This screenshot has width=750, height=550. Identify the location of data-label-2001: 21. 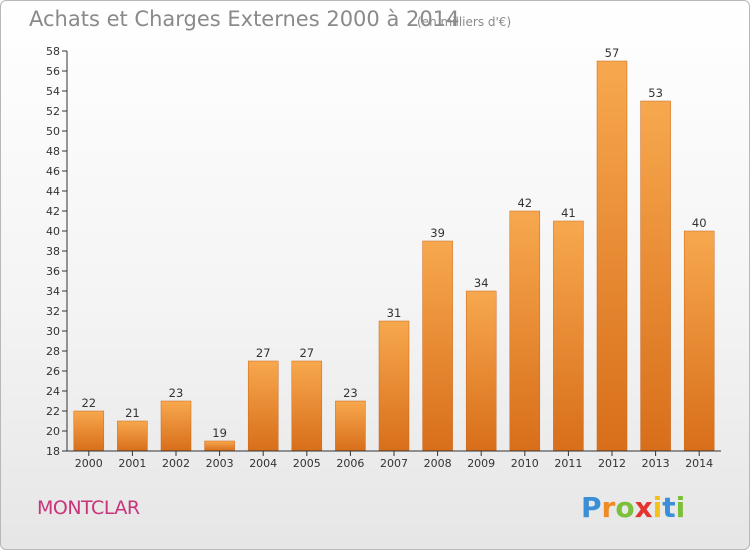
(132, 413).